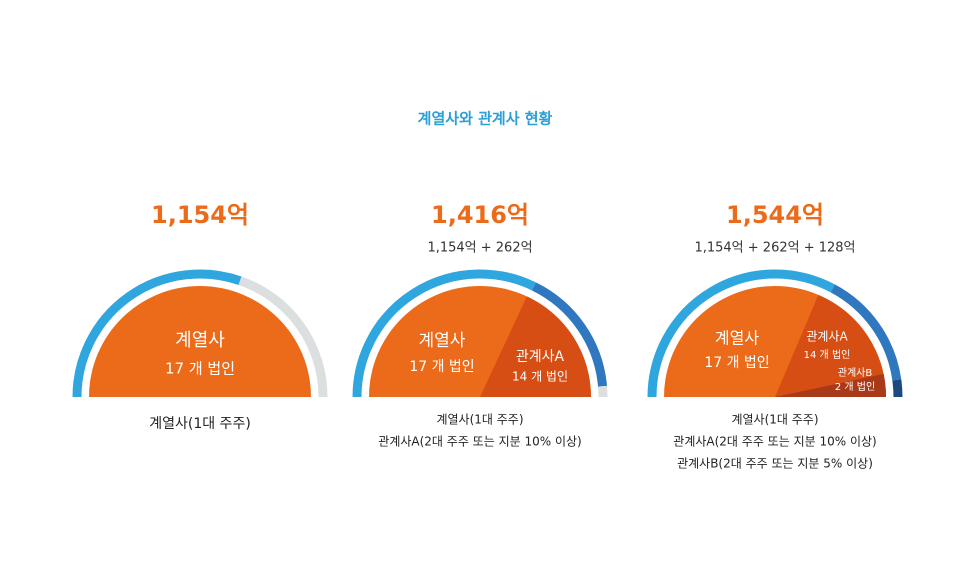  What do you see at coordinates (775, 215) in the screenshot?
I see `total: 1,544억` at bounding box center [775, 215].